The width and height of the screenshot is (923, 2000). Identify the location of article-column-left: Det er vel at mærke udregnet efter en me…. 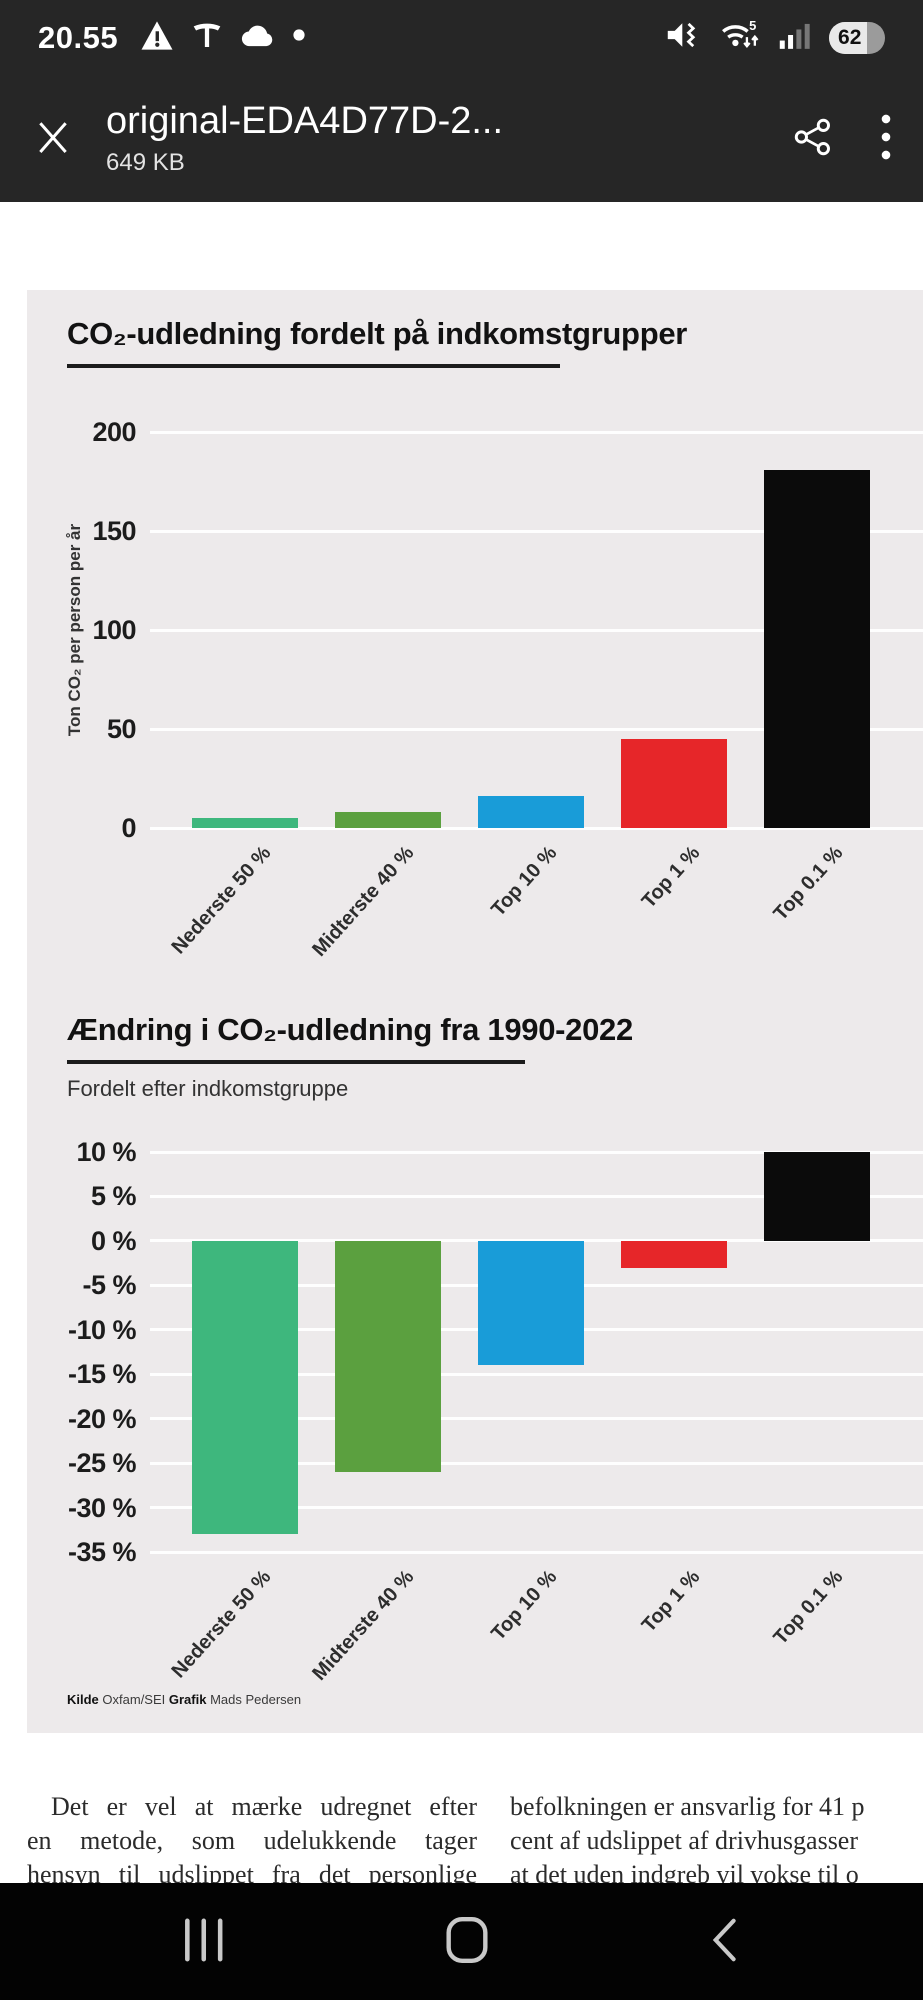
(252, 1841).